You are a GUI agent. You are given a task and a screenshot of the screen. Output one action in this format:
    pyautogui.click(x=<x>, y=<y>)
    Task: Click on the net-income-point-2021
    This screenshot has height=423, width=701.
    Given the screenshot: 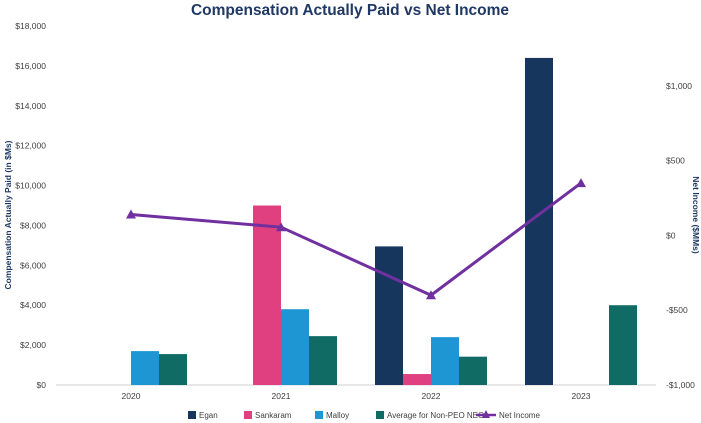 What is the action you would take?
    pyautogui.click(x=281, y=227)
    